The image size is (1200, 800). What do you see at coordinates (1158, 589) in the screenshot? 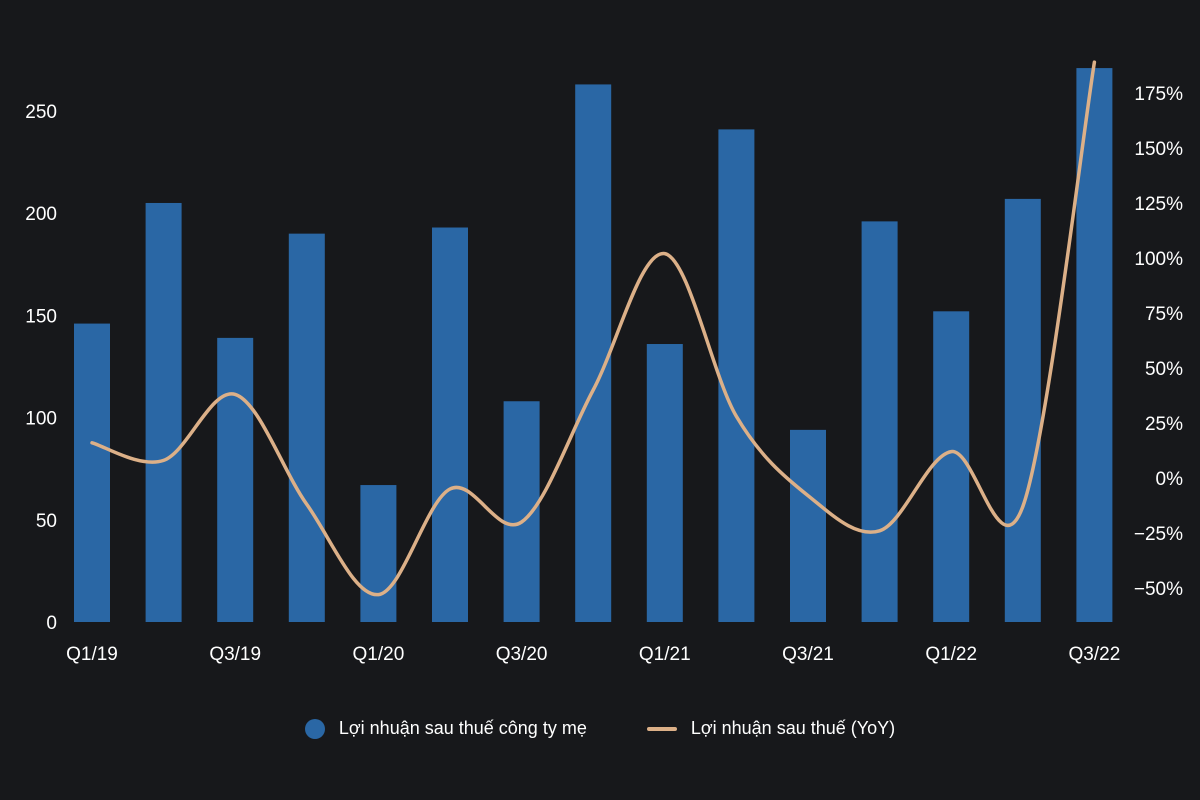
I see `right-tick-label: −50%` at bounding box center [1158, 589].